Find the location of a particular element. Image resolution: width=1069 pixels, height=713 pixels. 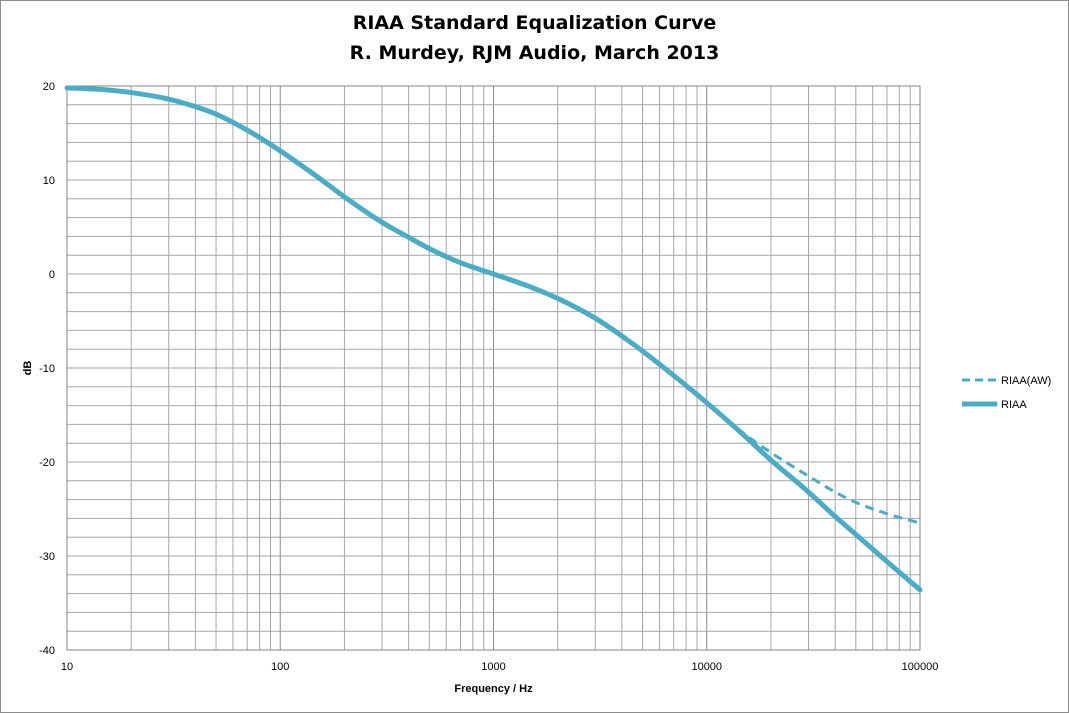

legend: RIAA(AW) RIAA is located at coordinates (1006, 393).